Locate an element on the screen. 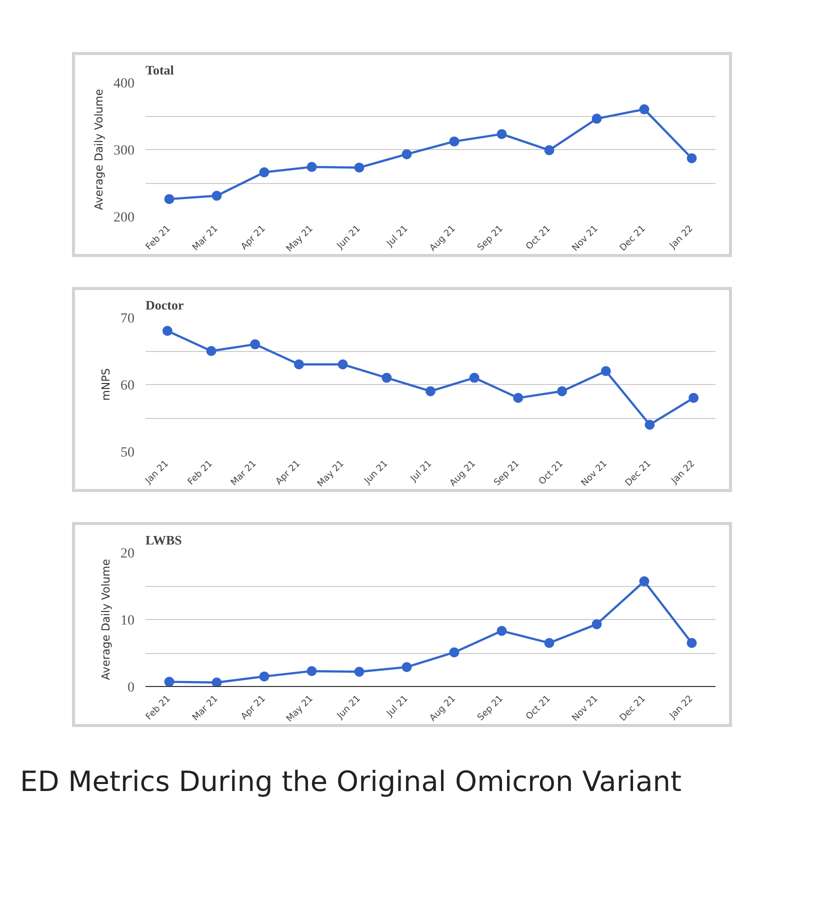 This screenshot has width=838, height=899. y-tick-label: 20 is located at coordinates (127, 554).